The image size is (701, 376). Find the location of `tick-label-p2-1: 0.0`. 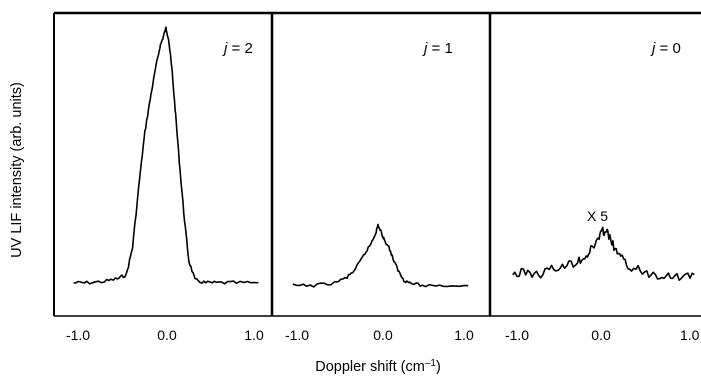

tick-label-p2-1: 0.0 is located at coordinates (601, 335).